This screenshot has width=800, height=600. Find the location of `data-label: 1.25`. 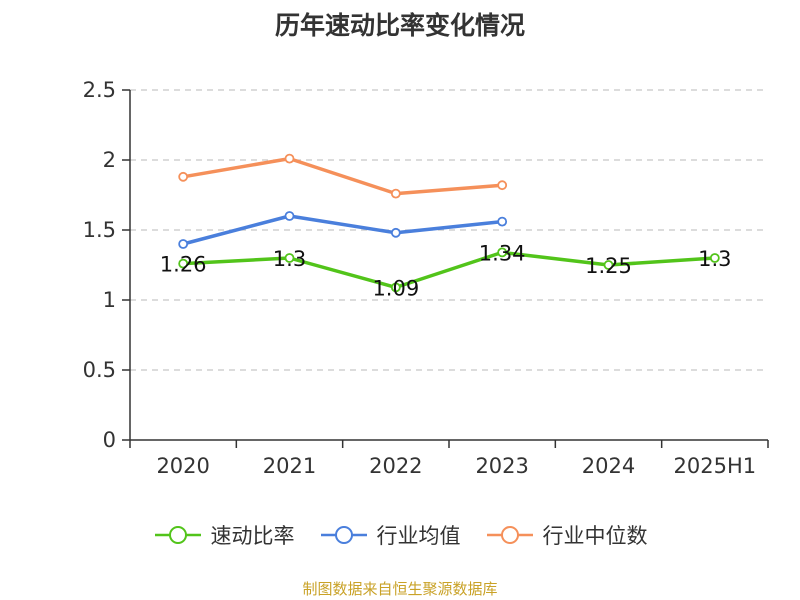

data-label: 1.25 is located at coordinates (608, 266).